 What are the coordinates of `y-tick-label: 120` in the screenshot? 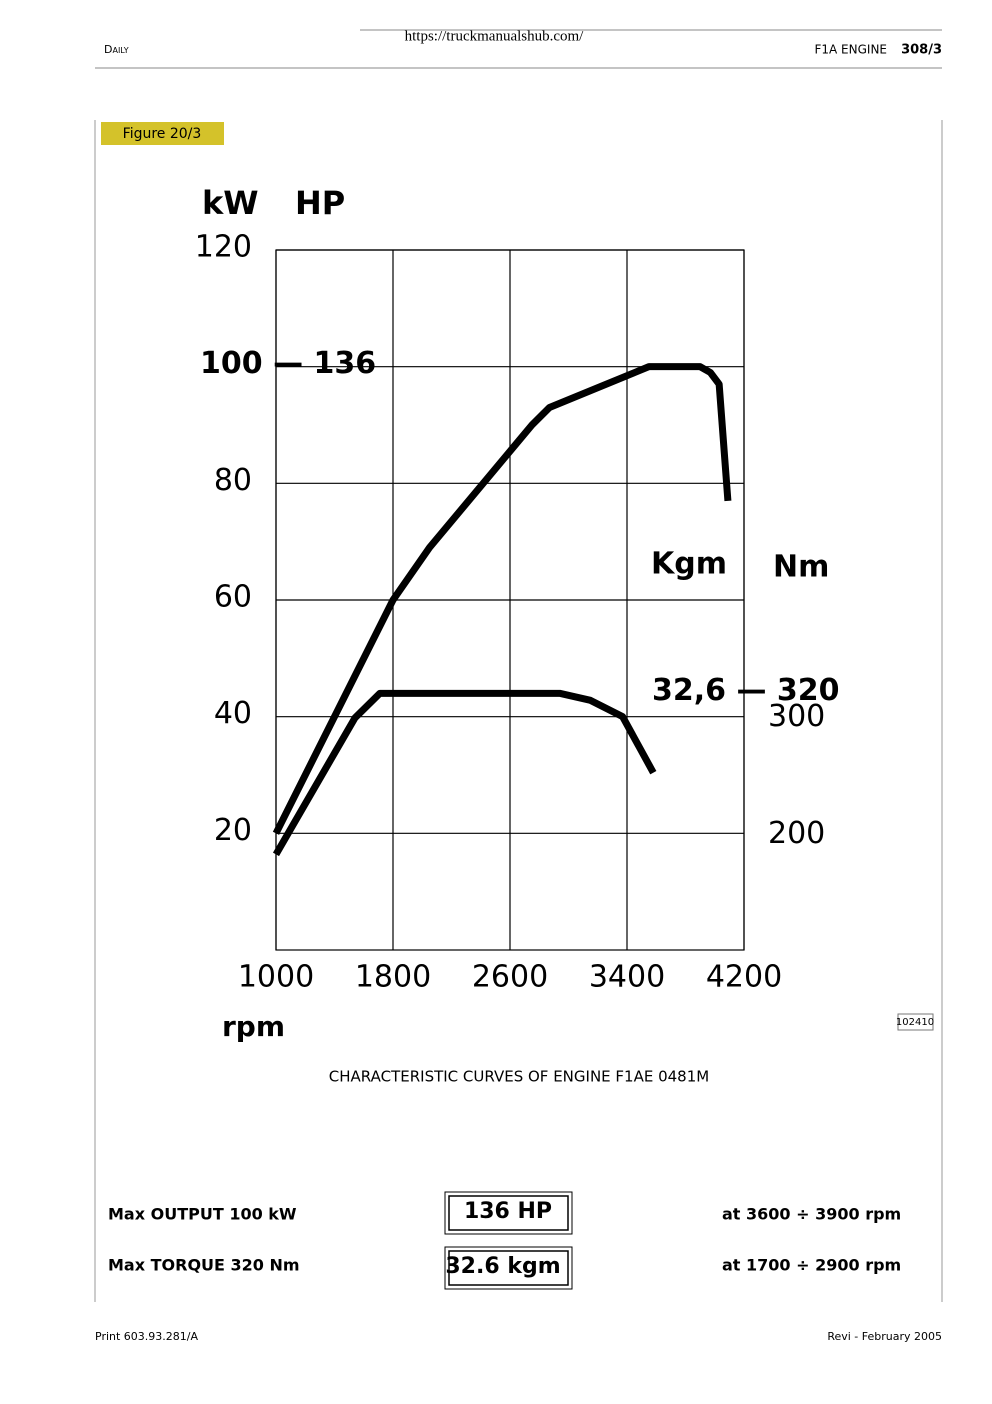 It's located at (223, 247).